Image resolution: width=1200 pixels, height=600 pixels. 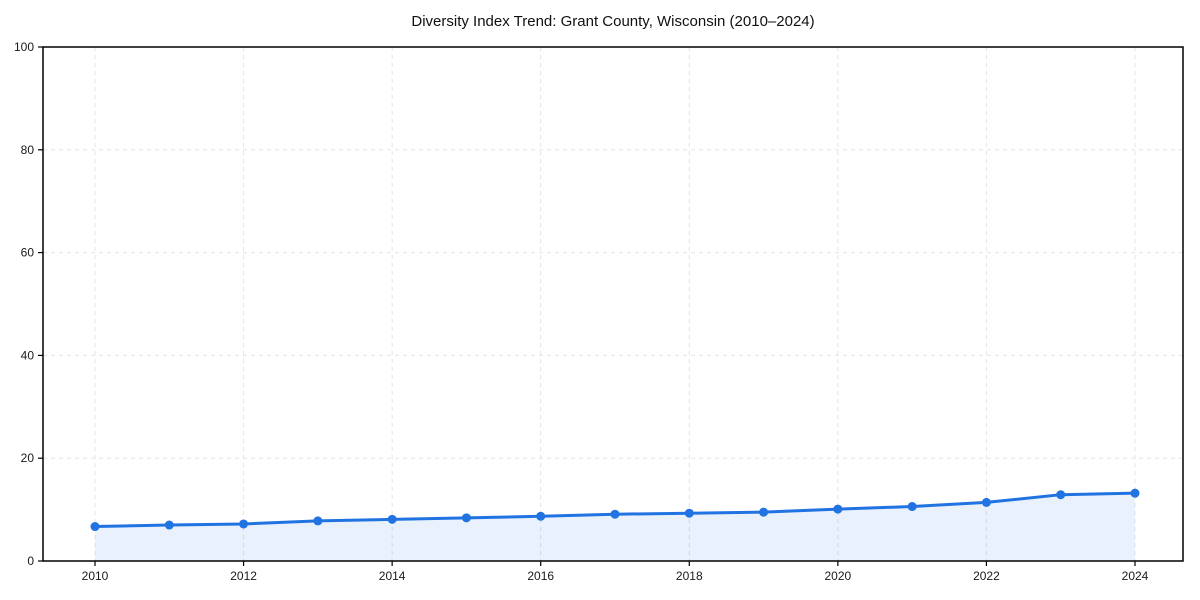 What do you see at coordinates (28, 253) in the screenshot?
I see `y-tick-label: 60` at bounding box center [28, 253].